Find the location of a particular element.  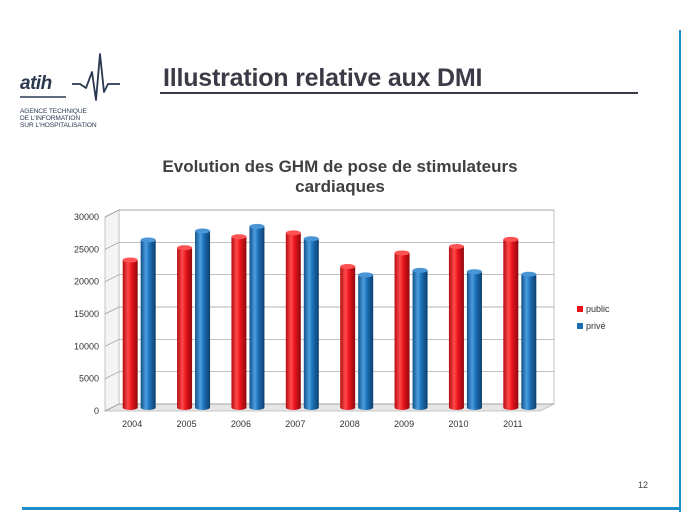

bar-privé-2011 is located at coordinates (529, 342).